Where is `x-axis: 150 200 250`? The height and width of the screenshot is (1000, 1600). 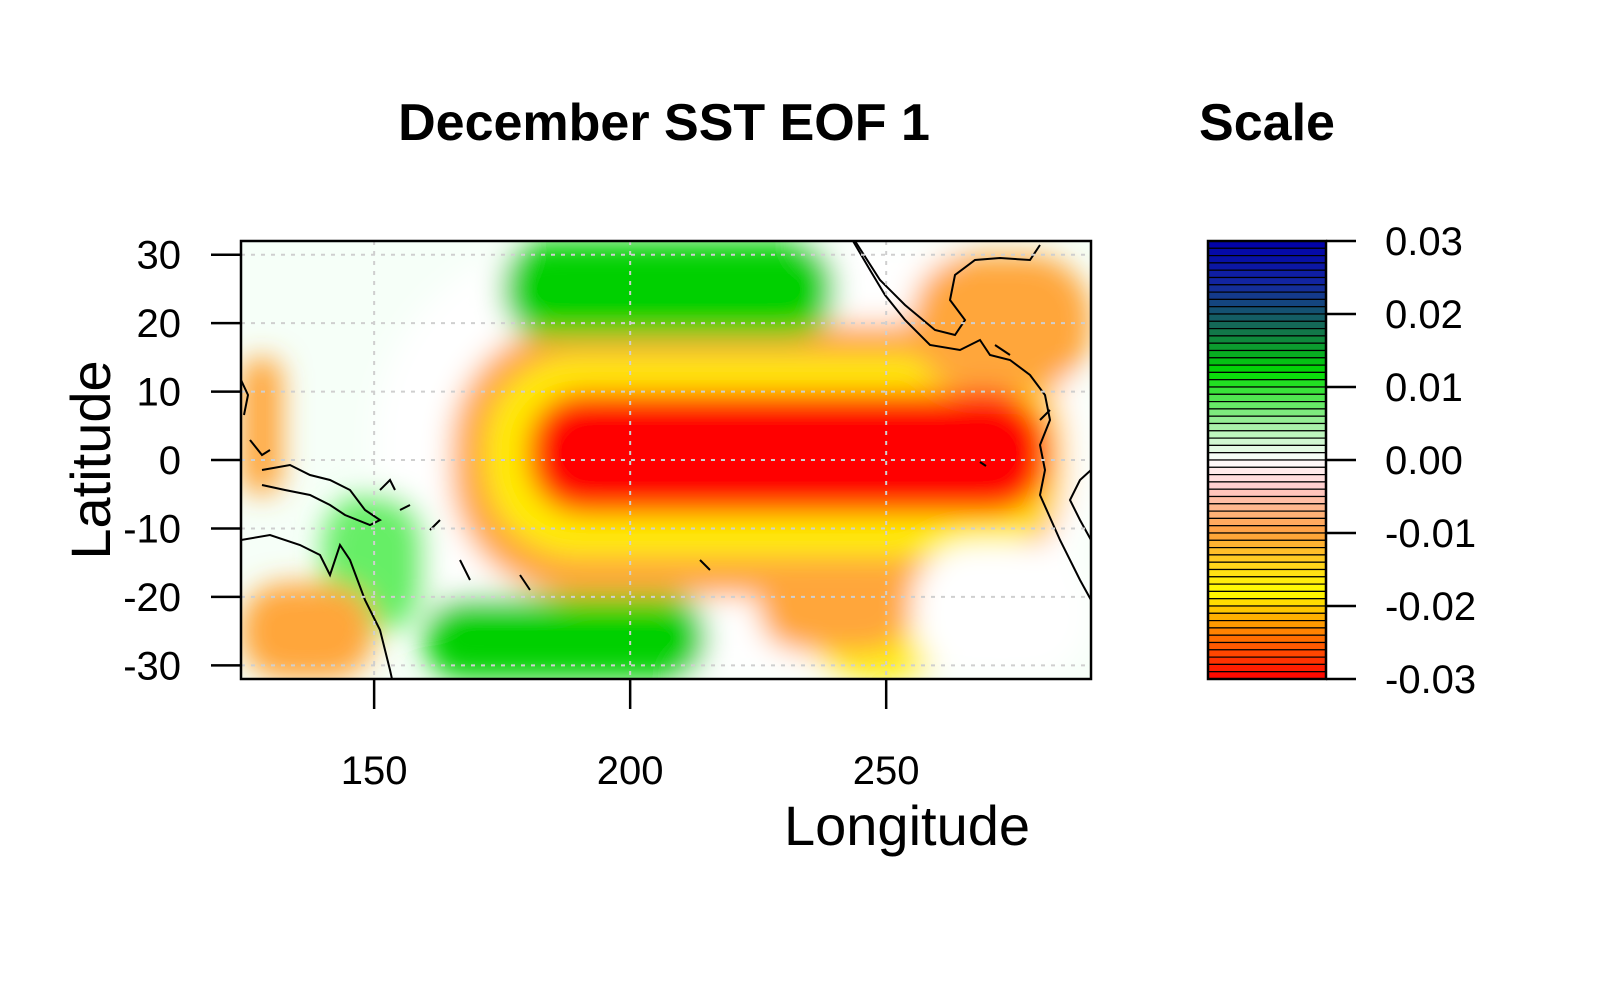 x-axis: 150 200 250 is located at coordinates (630, 736).